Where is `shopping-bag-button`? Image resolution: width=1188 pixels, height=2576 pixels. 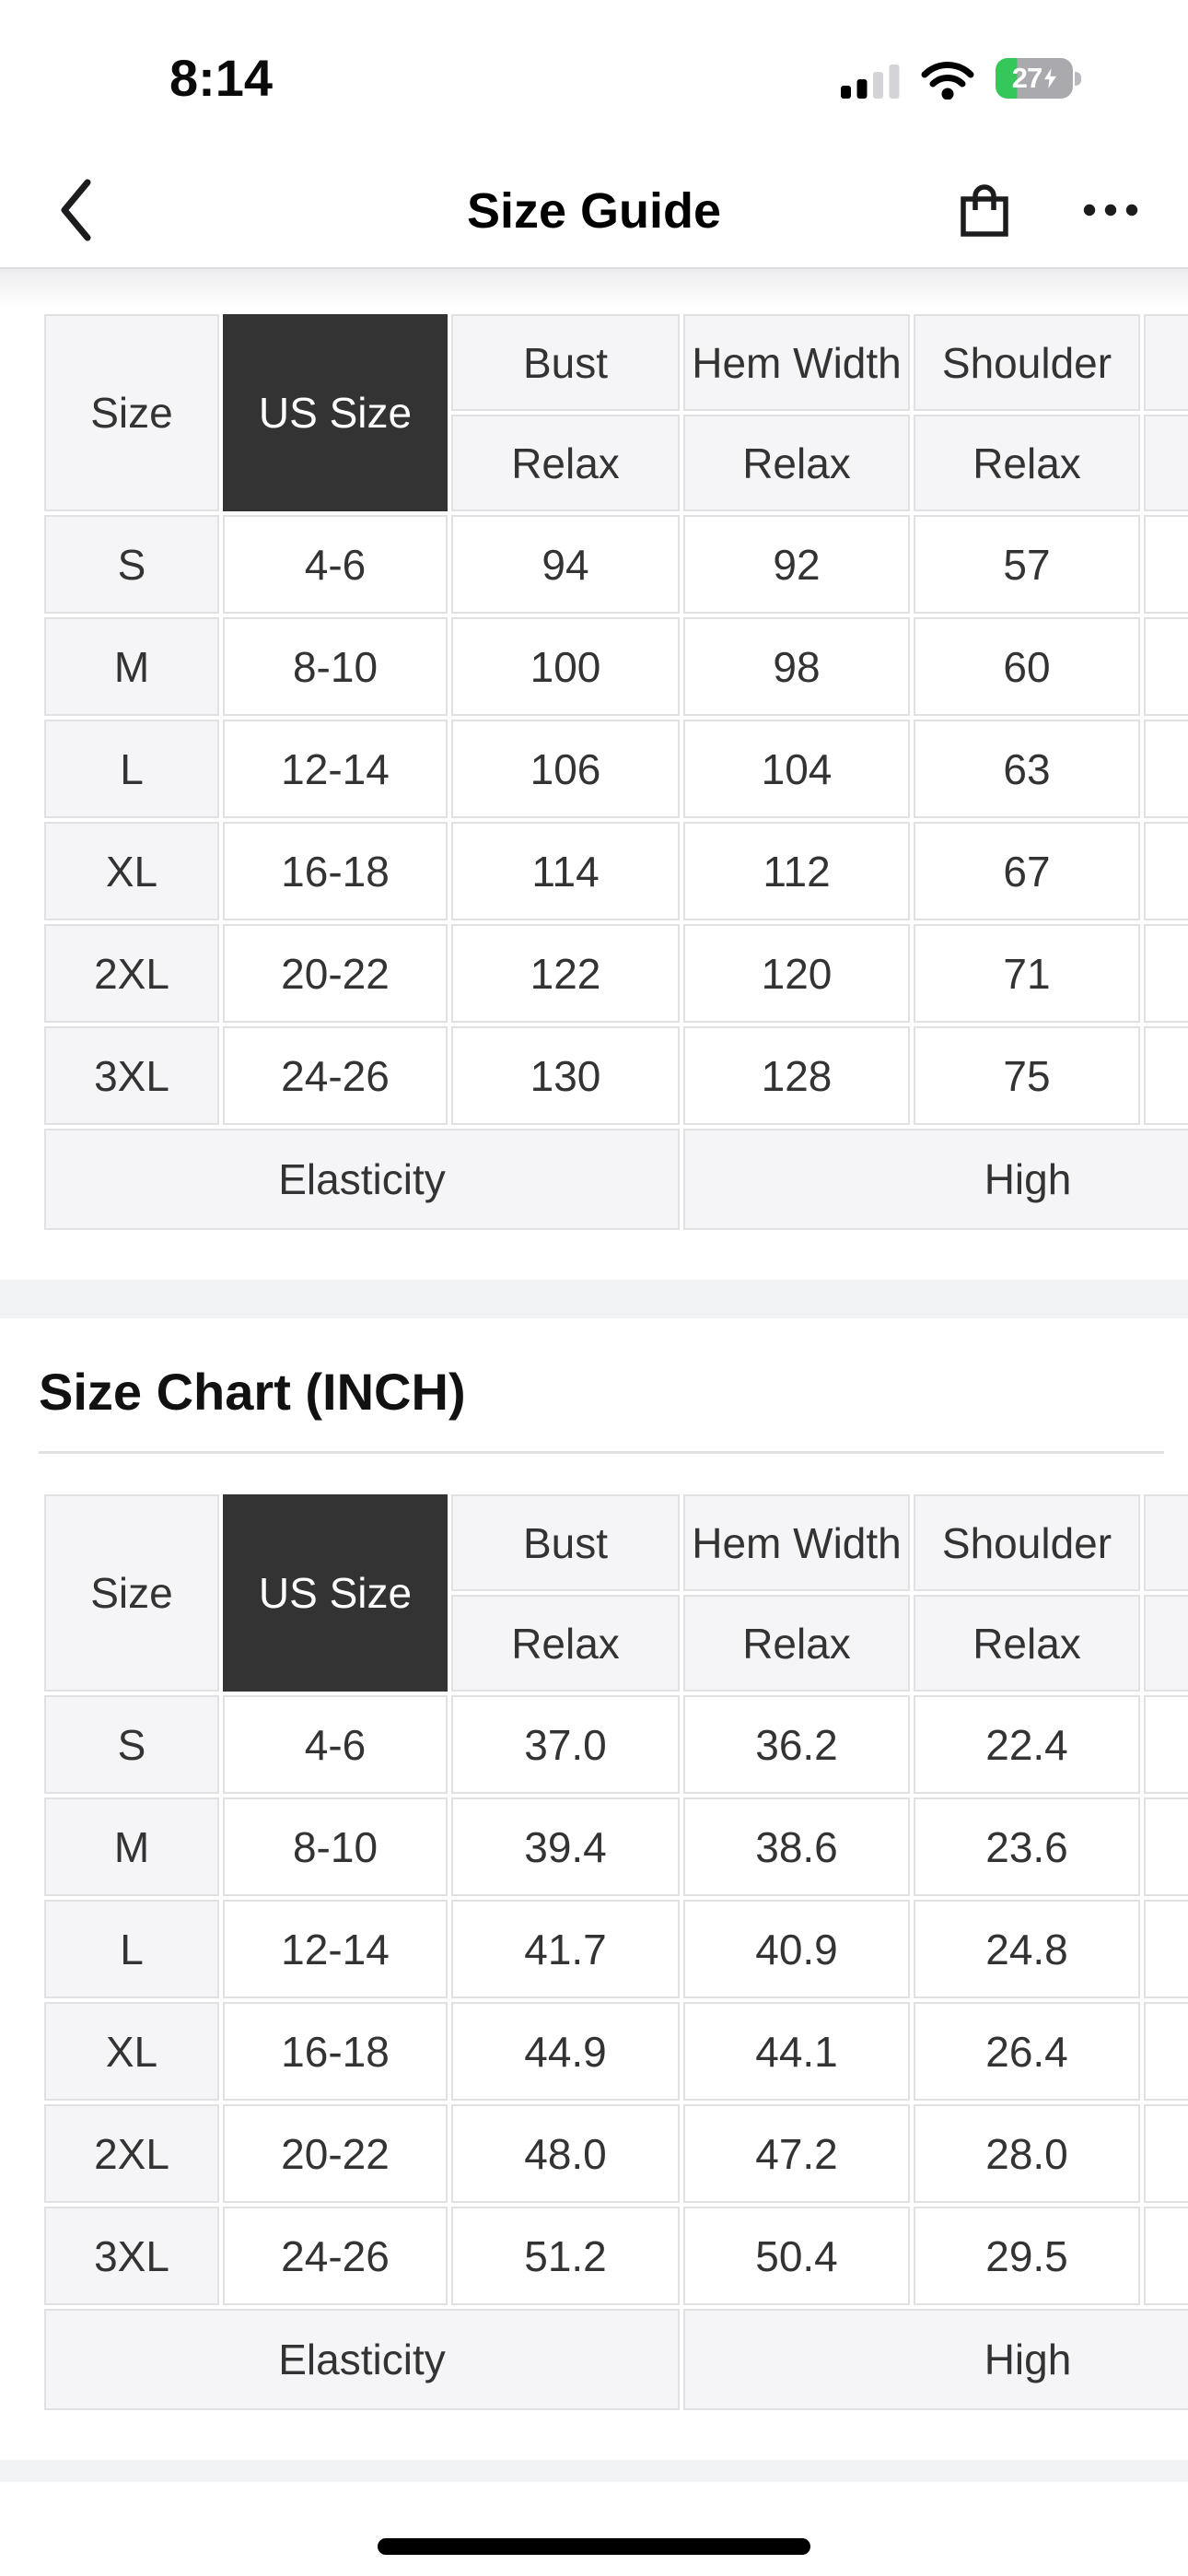
shopping-bag-button is located at coordinates (985, 210).